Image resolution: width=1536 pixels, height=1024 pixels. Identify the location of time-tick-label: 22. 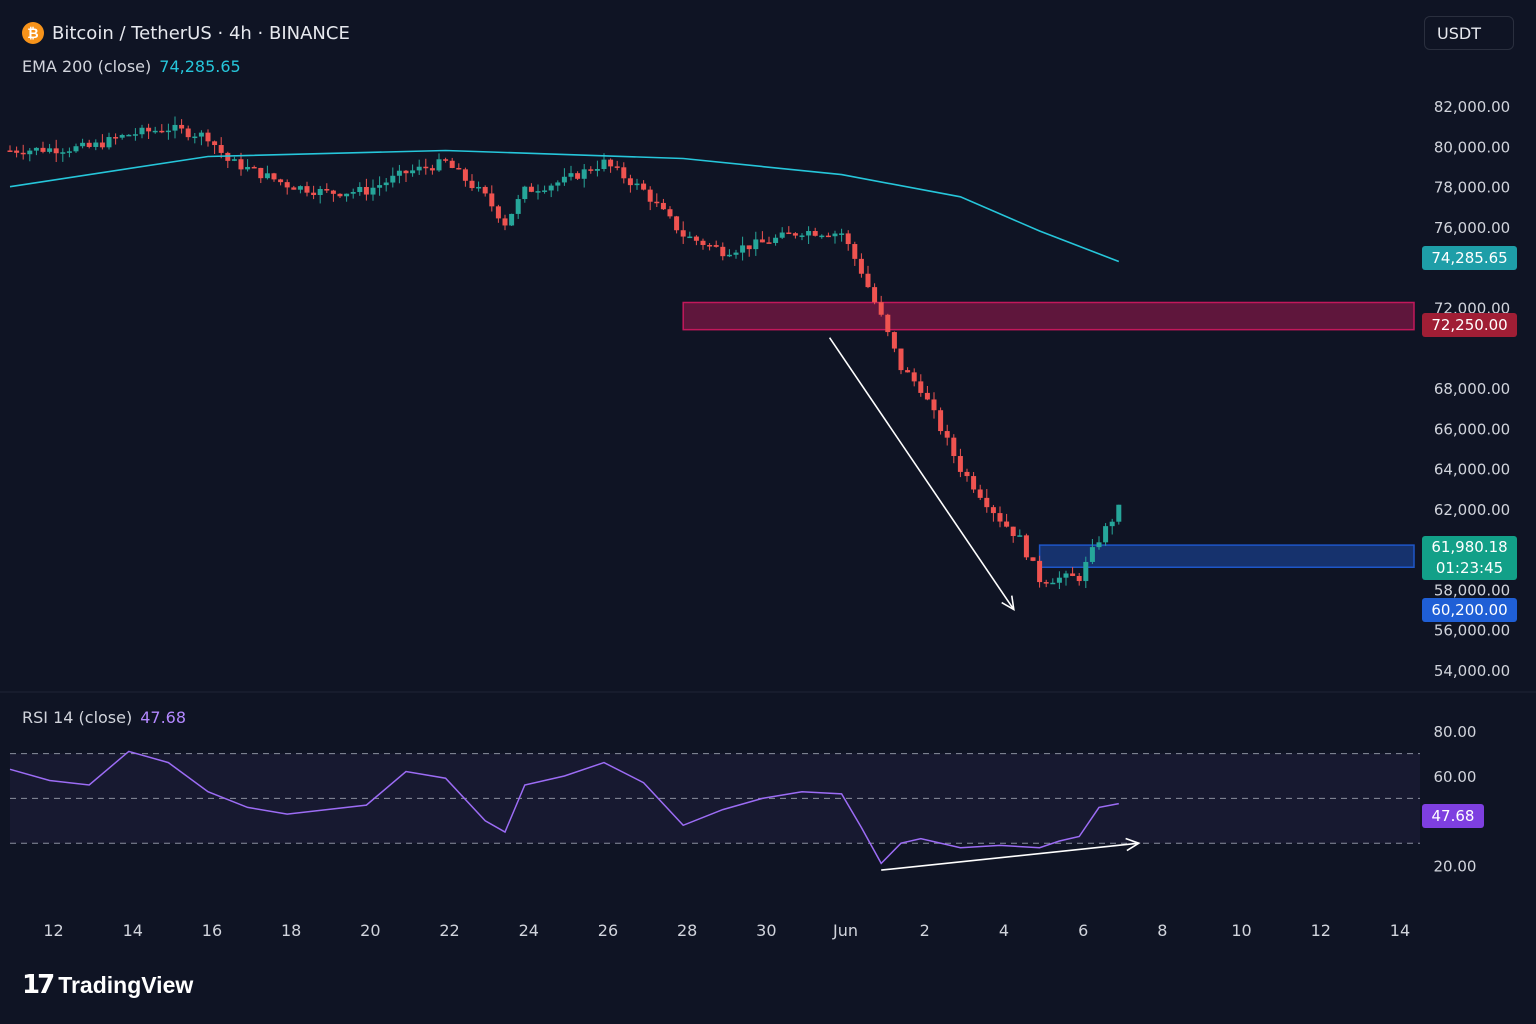
(449, 930).